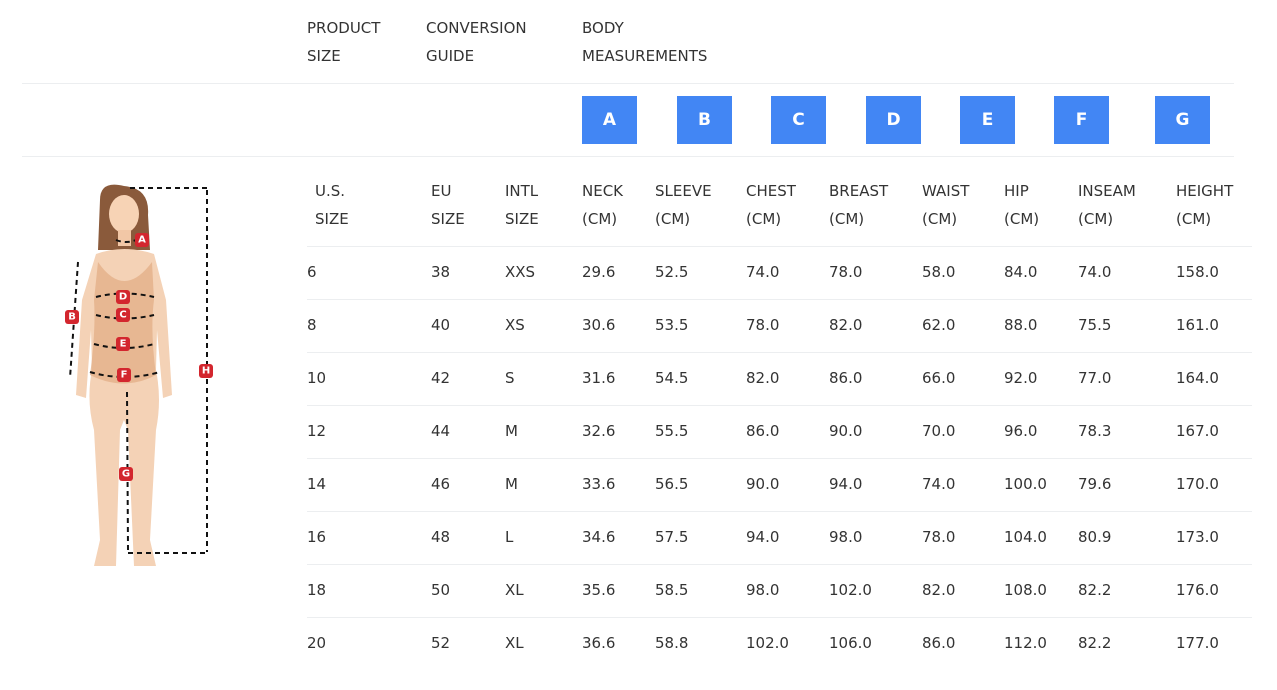 This screenshot has width=1277, height=690. I want to click on cell: 102.0, so click(850, 590).